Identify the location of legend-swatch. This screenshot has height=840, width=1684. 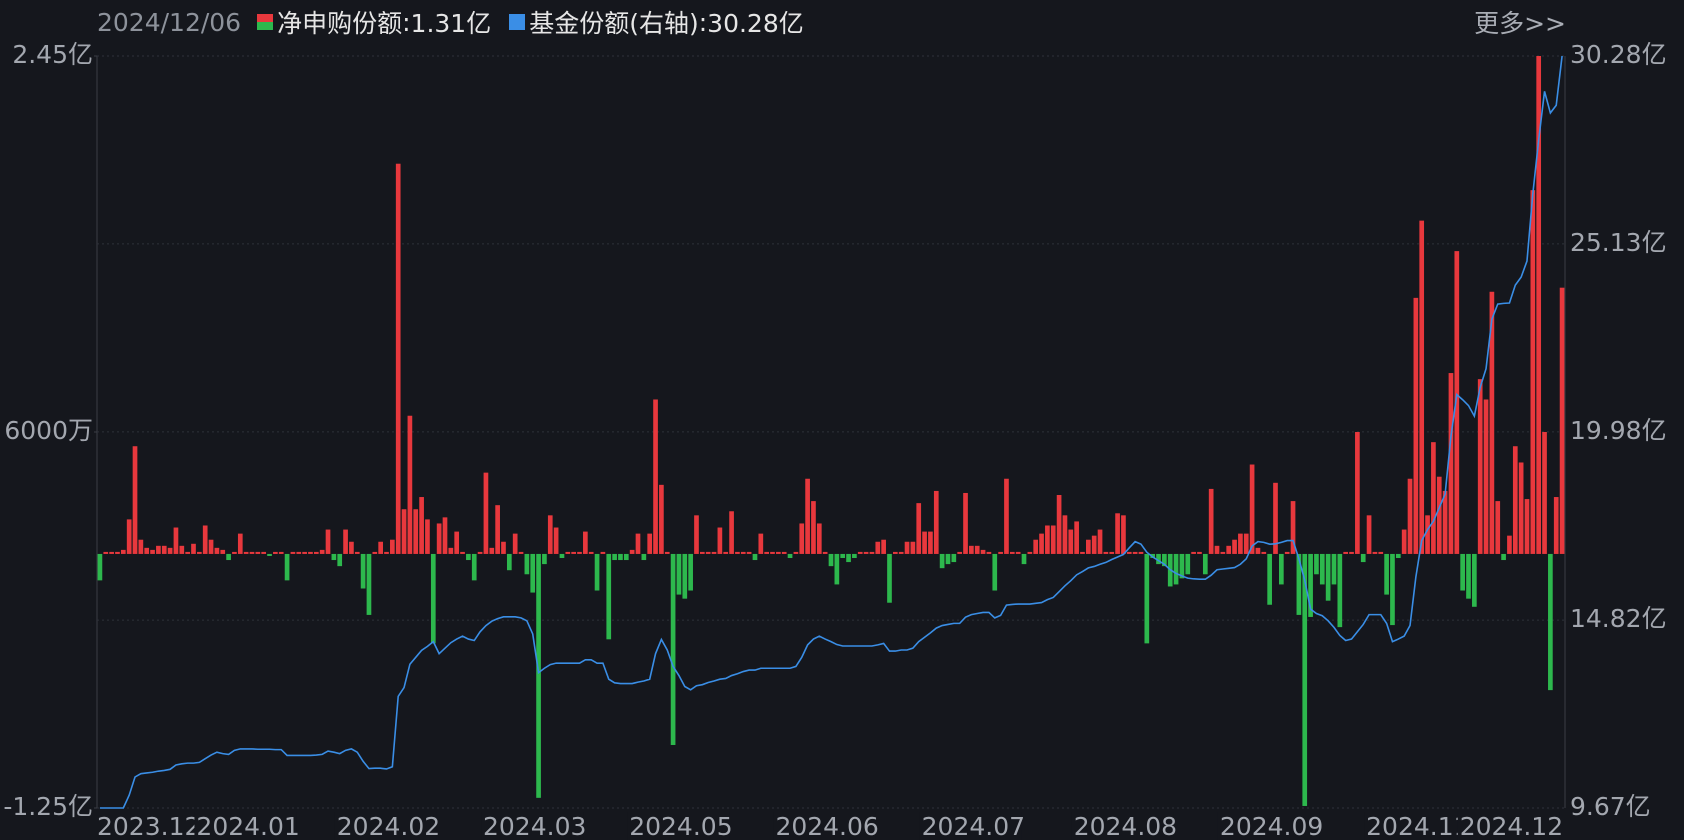
(517, 22).